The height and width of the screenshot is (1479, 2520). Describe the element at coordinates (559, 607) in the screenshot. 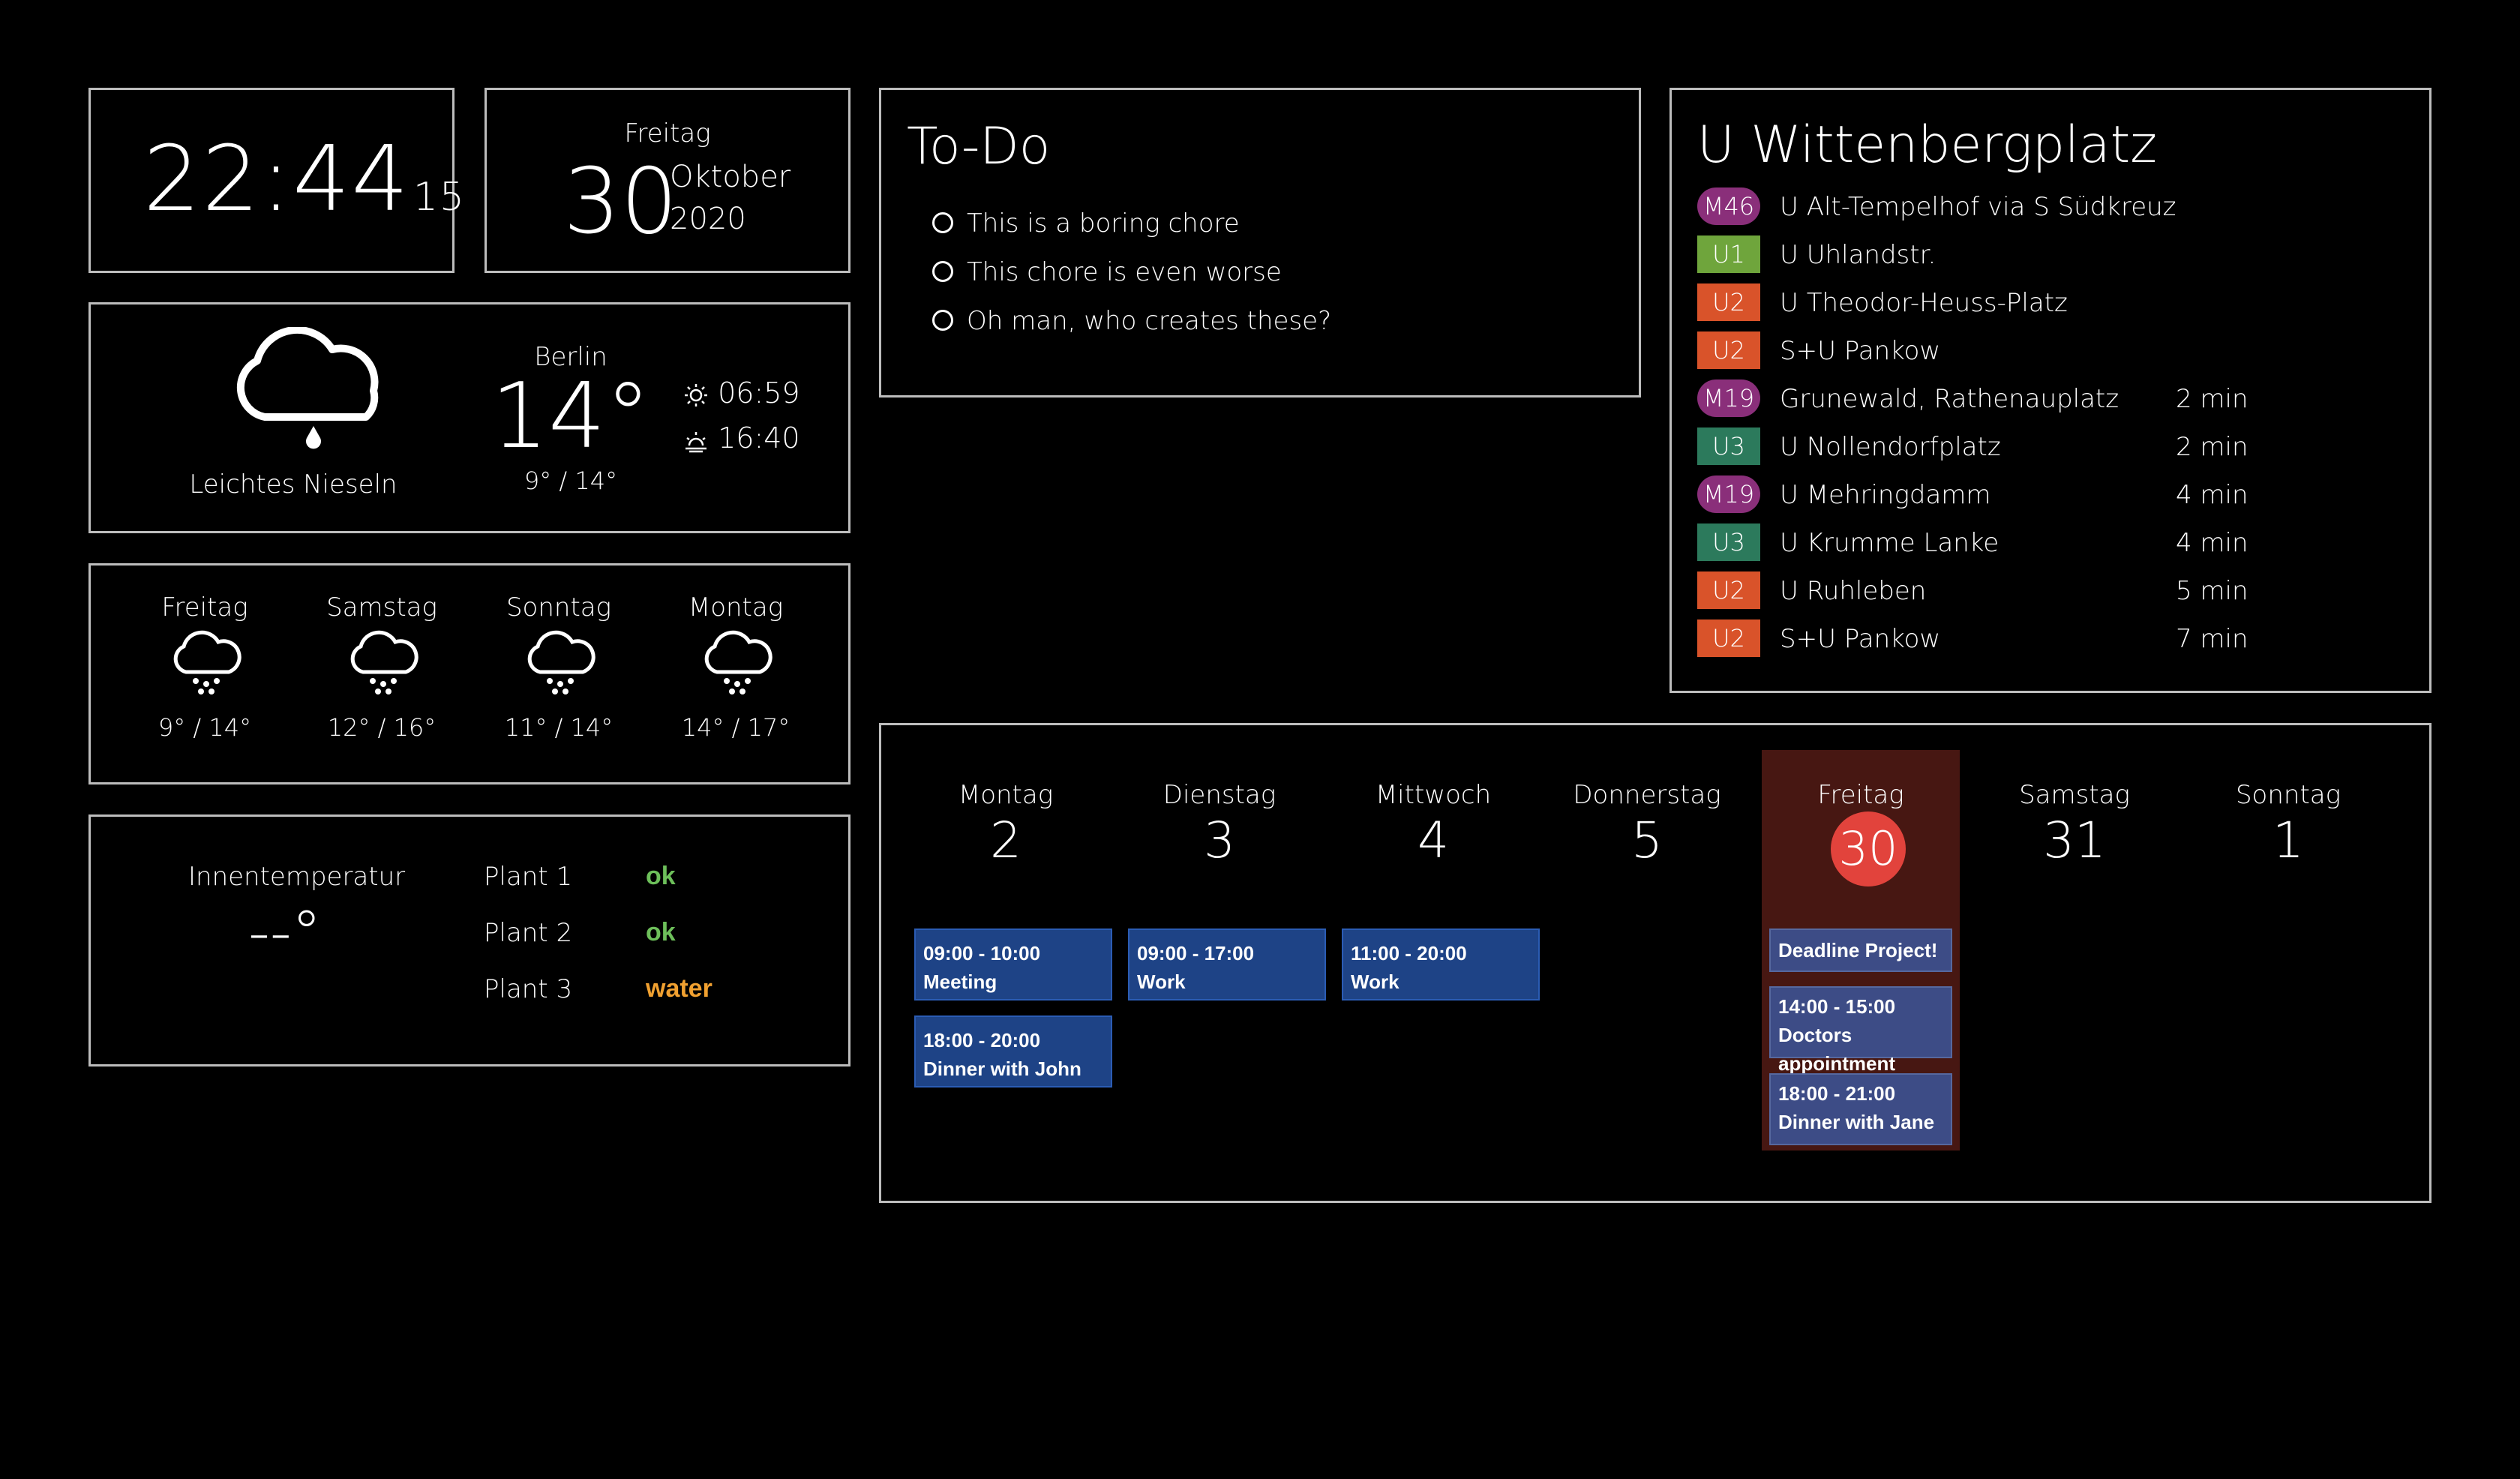

I see `forecast-day-name: Sonntag` at that location.